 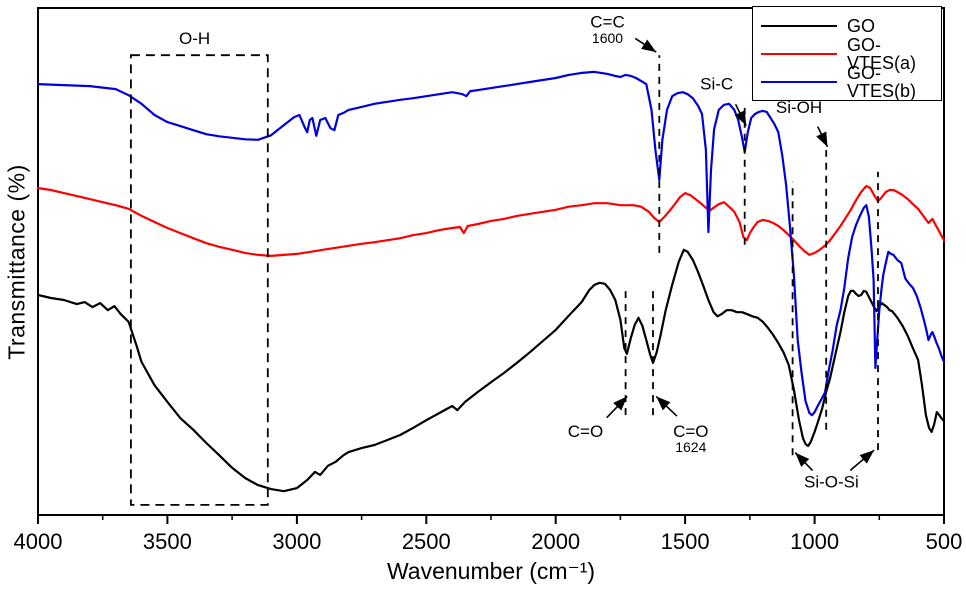 What do you see at coordinates (491, 220) in the screenshot?
I see `series-GO-VTES(a)` at bounding box center [491, 220].